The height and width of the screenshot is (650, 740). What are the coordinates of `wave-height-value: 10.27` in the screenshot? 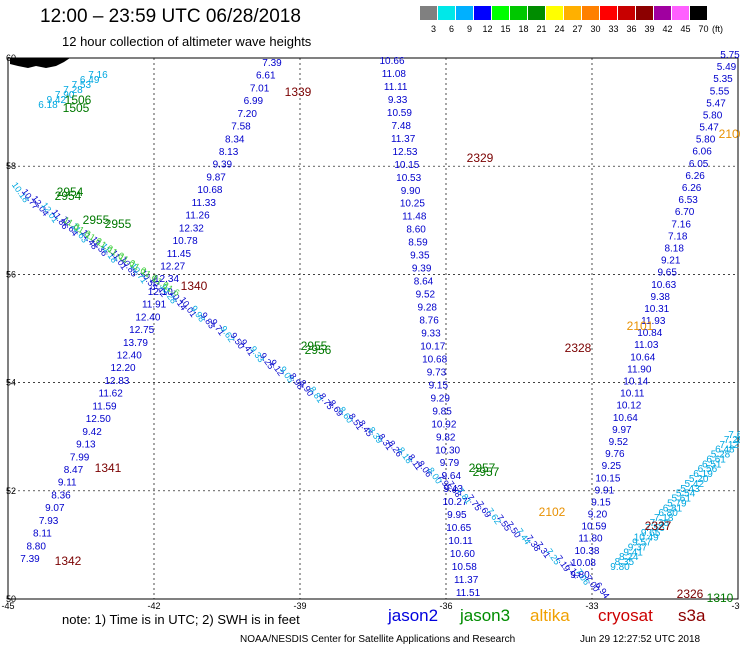 It's located at (455, 502).